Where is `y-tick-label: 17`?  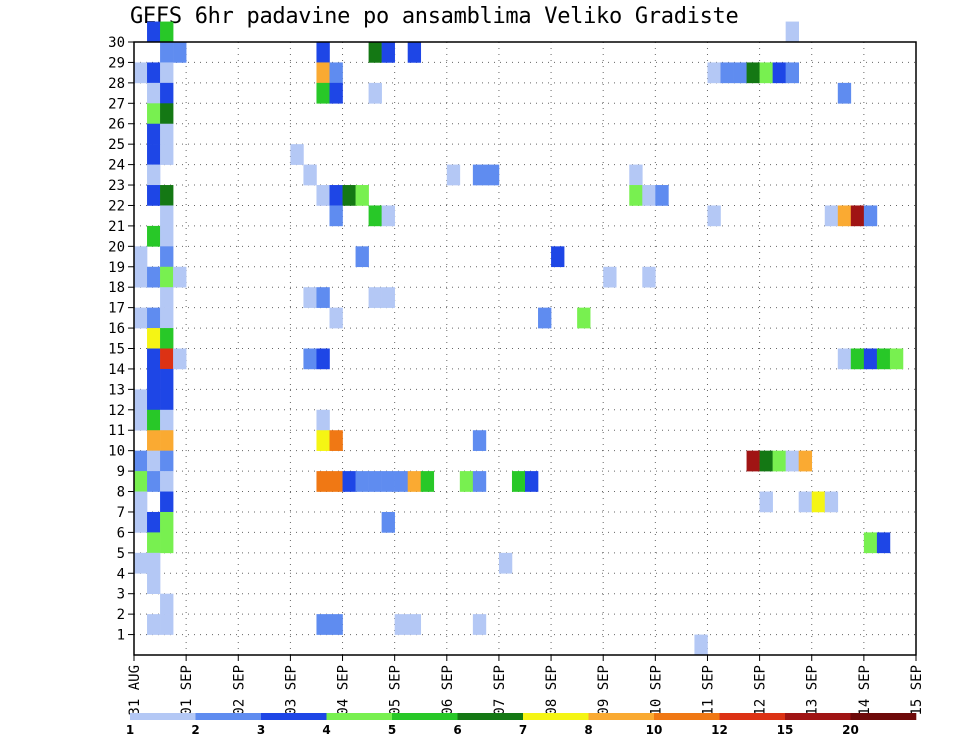
y-tick-label: 17 is located at coordinates (116, 309).